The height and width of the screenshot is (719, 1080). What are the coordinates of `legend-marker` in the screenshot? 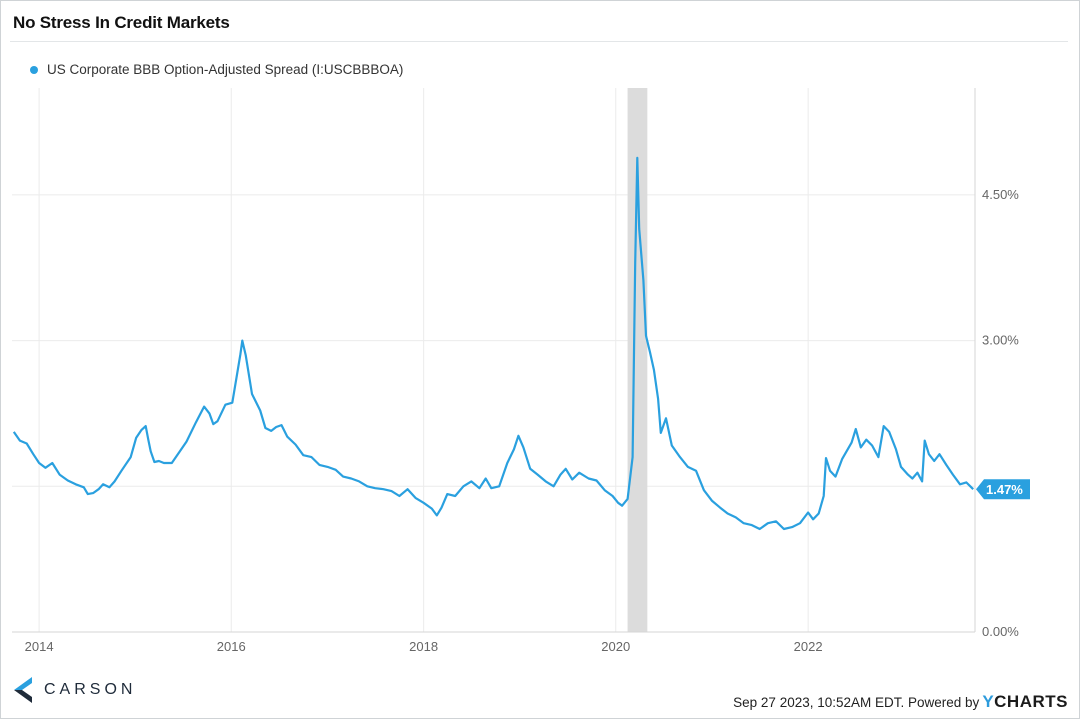 It's located at (34, 69).